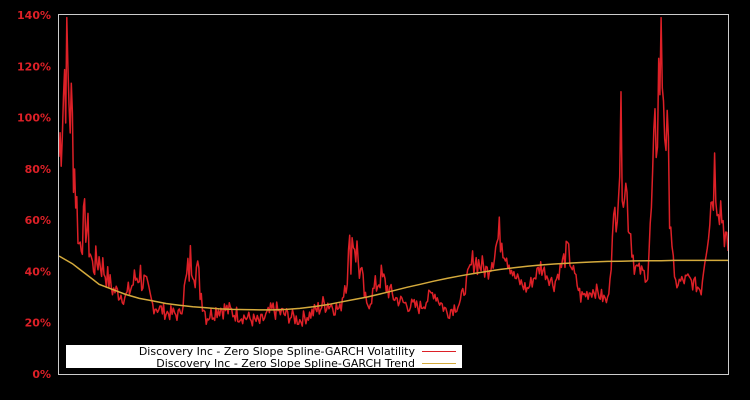  Describe the element at coordinates (38, 220) in the screenshot. I see `y-tick-label: 60%` at that location.